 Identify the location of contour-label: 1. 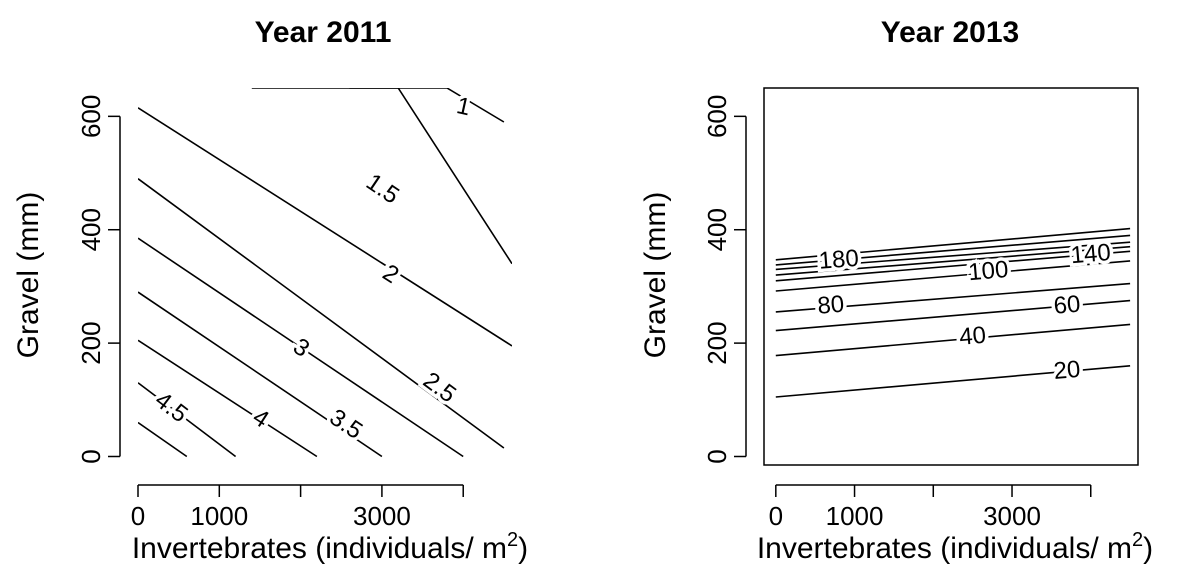
(463, 106).